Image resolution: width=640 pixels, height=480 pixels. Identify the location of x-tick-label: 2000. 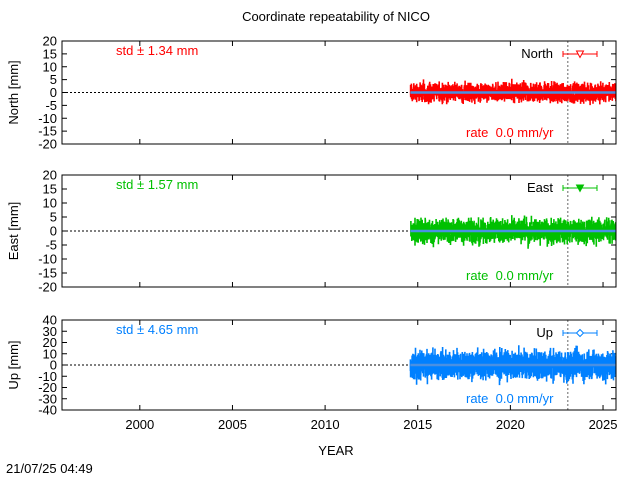
(139, 424).